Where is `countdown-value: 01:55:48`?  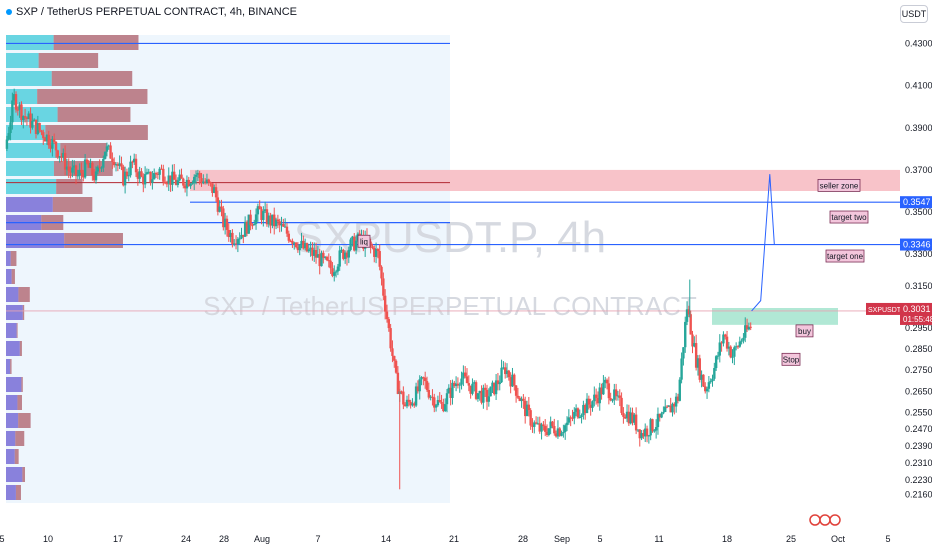 countdown-value: 01:55:48 is located at coordinates (917, 319).